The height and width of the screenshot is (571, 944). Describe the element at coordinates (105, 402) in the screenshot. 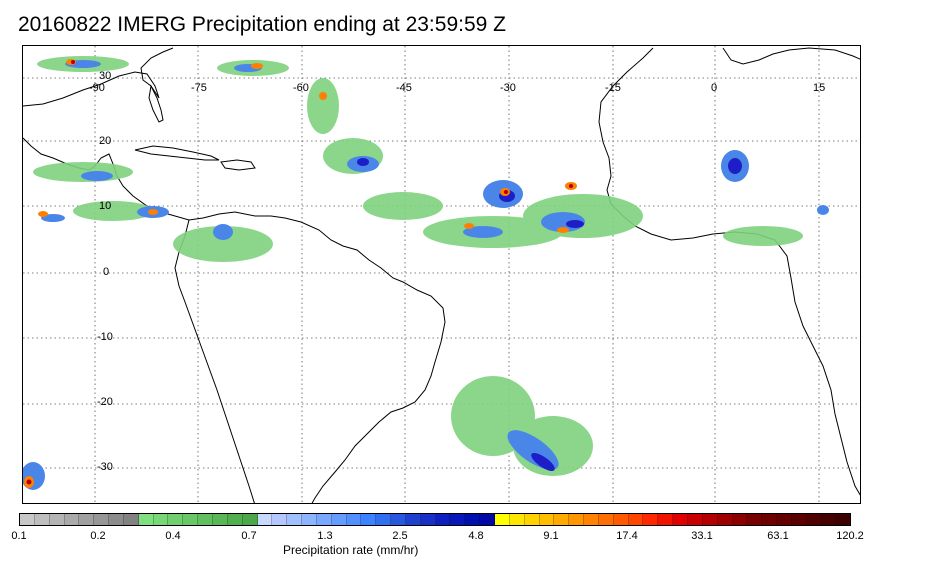

I see `lat-label-m20: -20` at that location.